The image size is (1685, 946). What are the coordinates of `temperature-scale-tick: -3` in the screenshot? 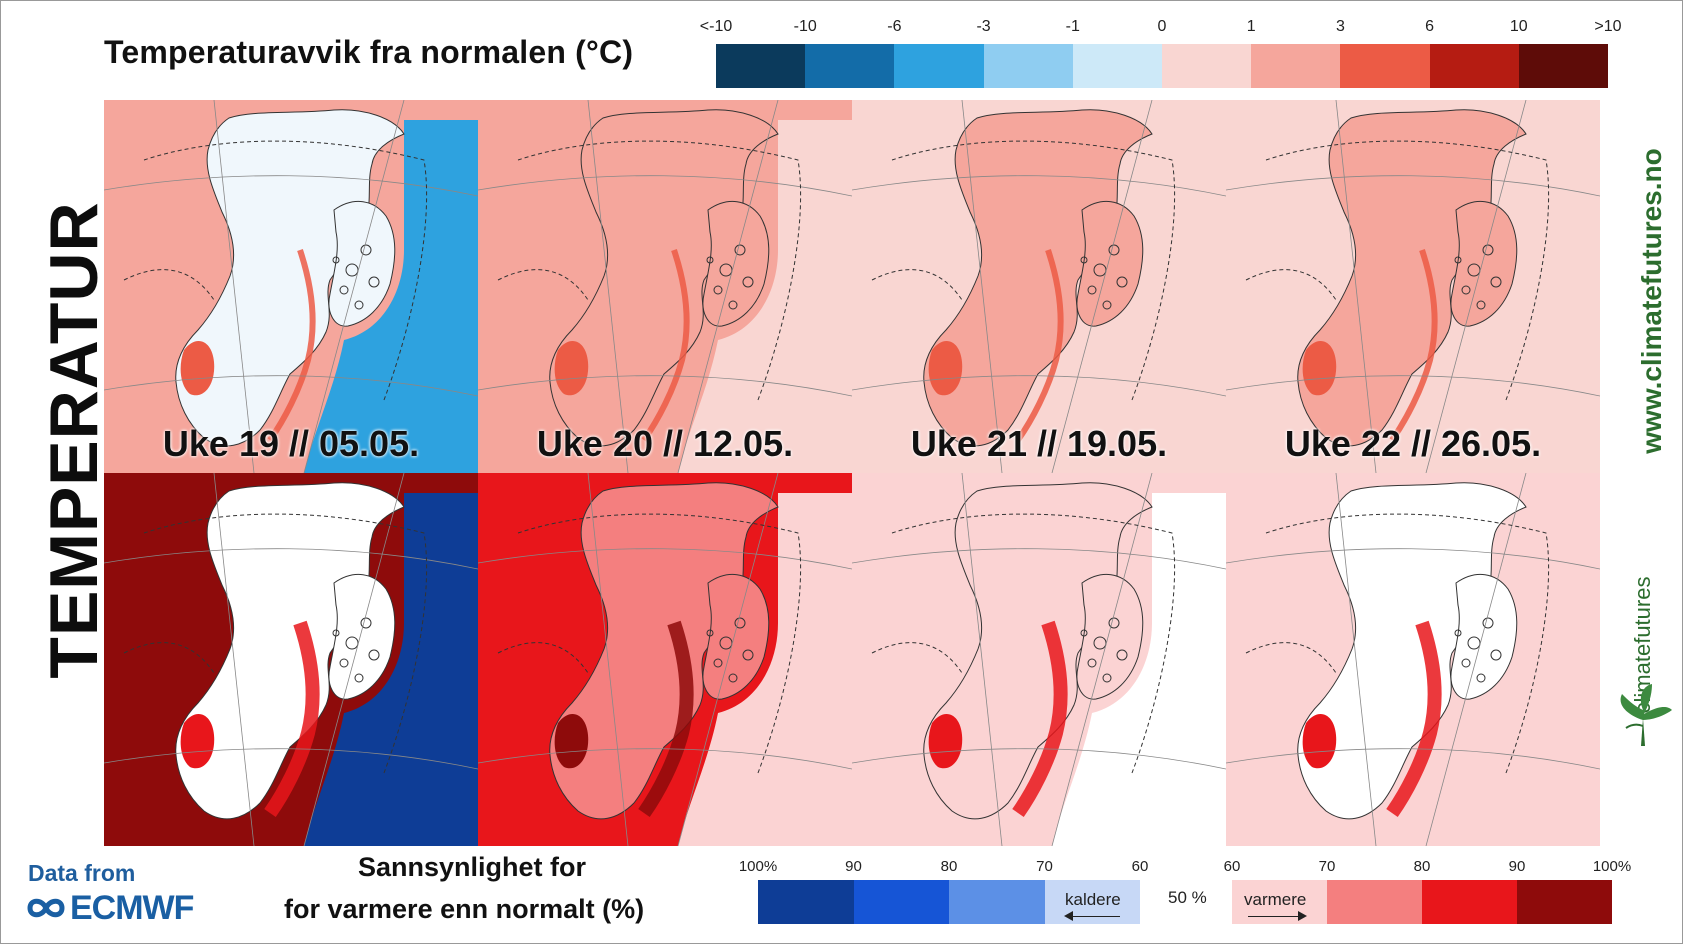 It's located at (983, 26).